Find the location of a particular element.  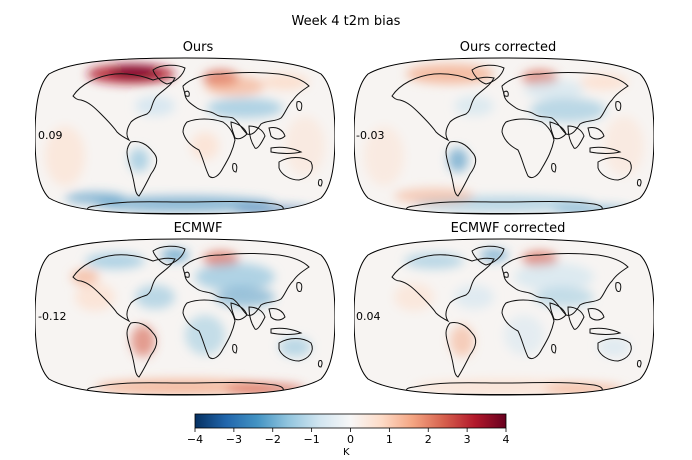

map-ecmwf is located at coordinates (185, 317).